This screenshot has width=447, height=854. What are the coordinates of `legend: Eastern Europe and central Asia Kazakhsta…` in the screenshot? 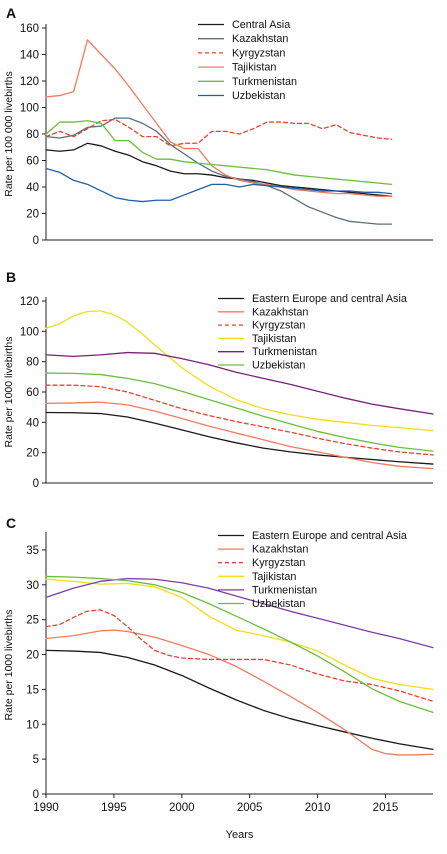 It's located at (312, 570).